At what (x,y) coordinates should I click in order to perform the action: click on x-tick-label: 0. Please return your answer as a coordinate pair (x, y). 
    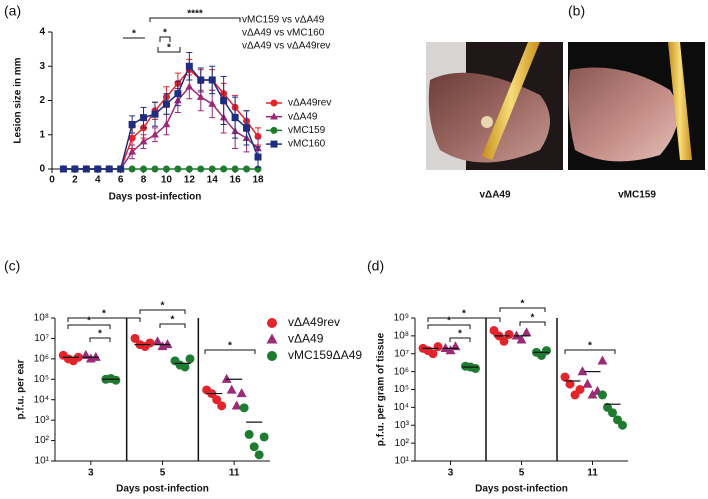
    Looking at the image, I should click on (52, 180).